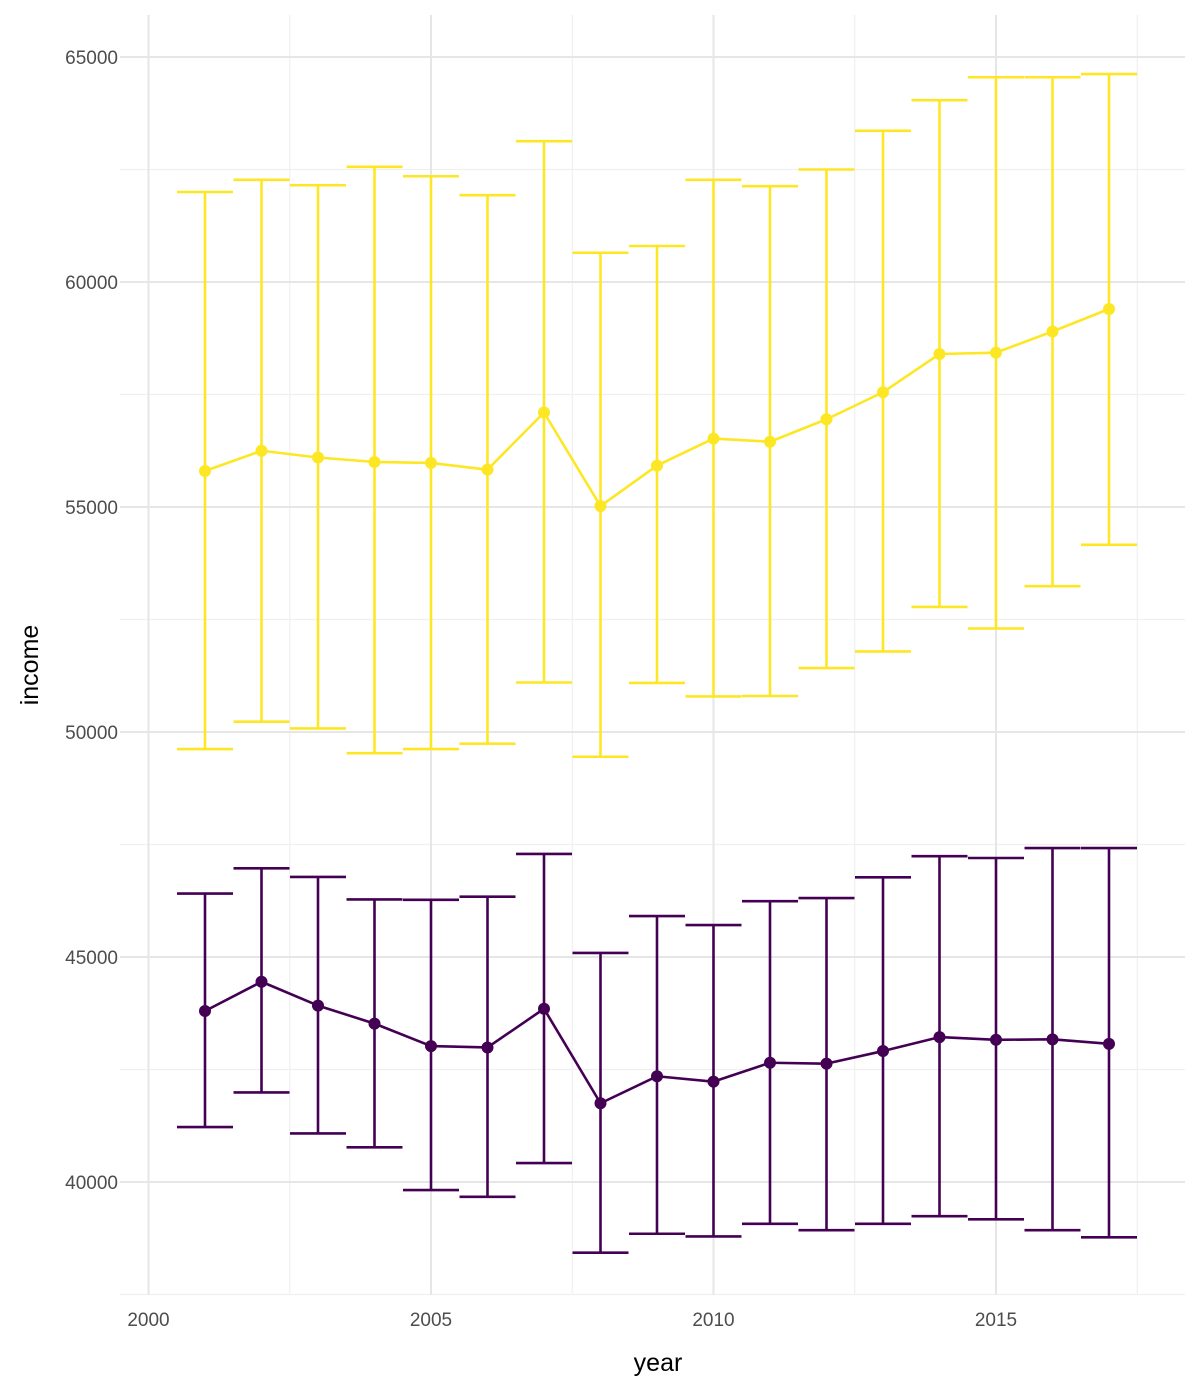 The width and height of the screenshot is (1200, 1400). What do you see at coordinates (91, 283) in the screenshot?
I see `y-tick-label: 60000` at bounding box center [91, 283].